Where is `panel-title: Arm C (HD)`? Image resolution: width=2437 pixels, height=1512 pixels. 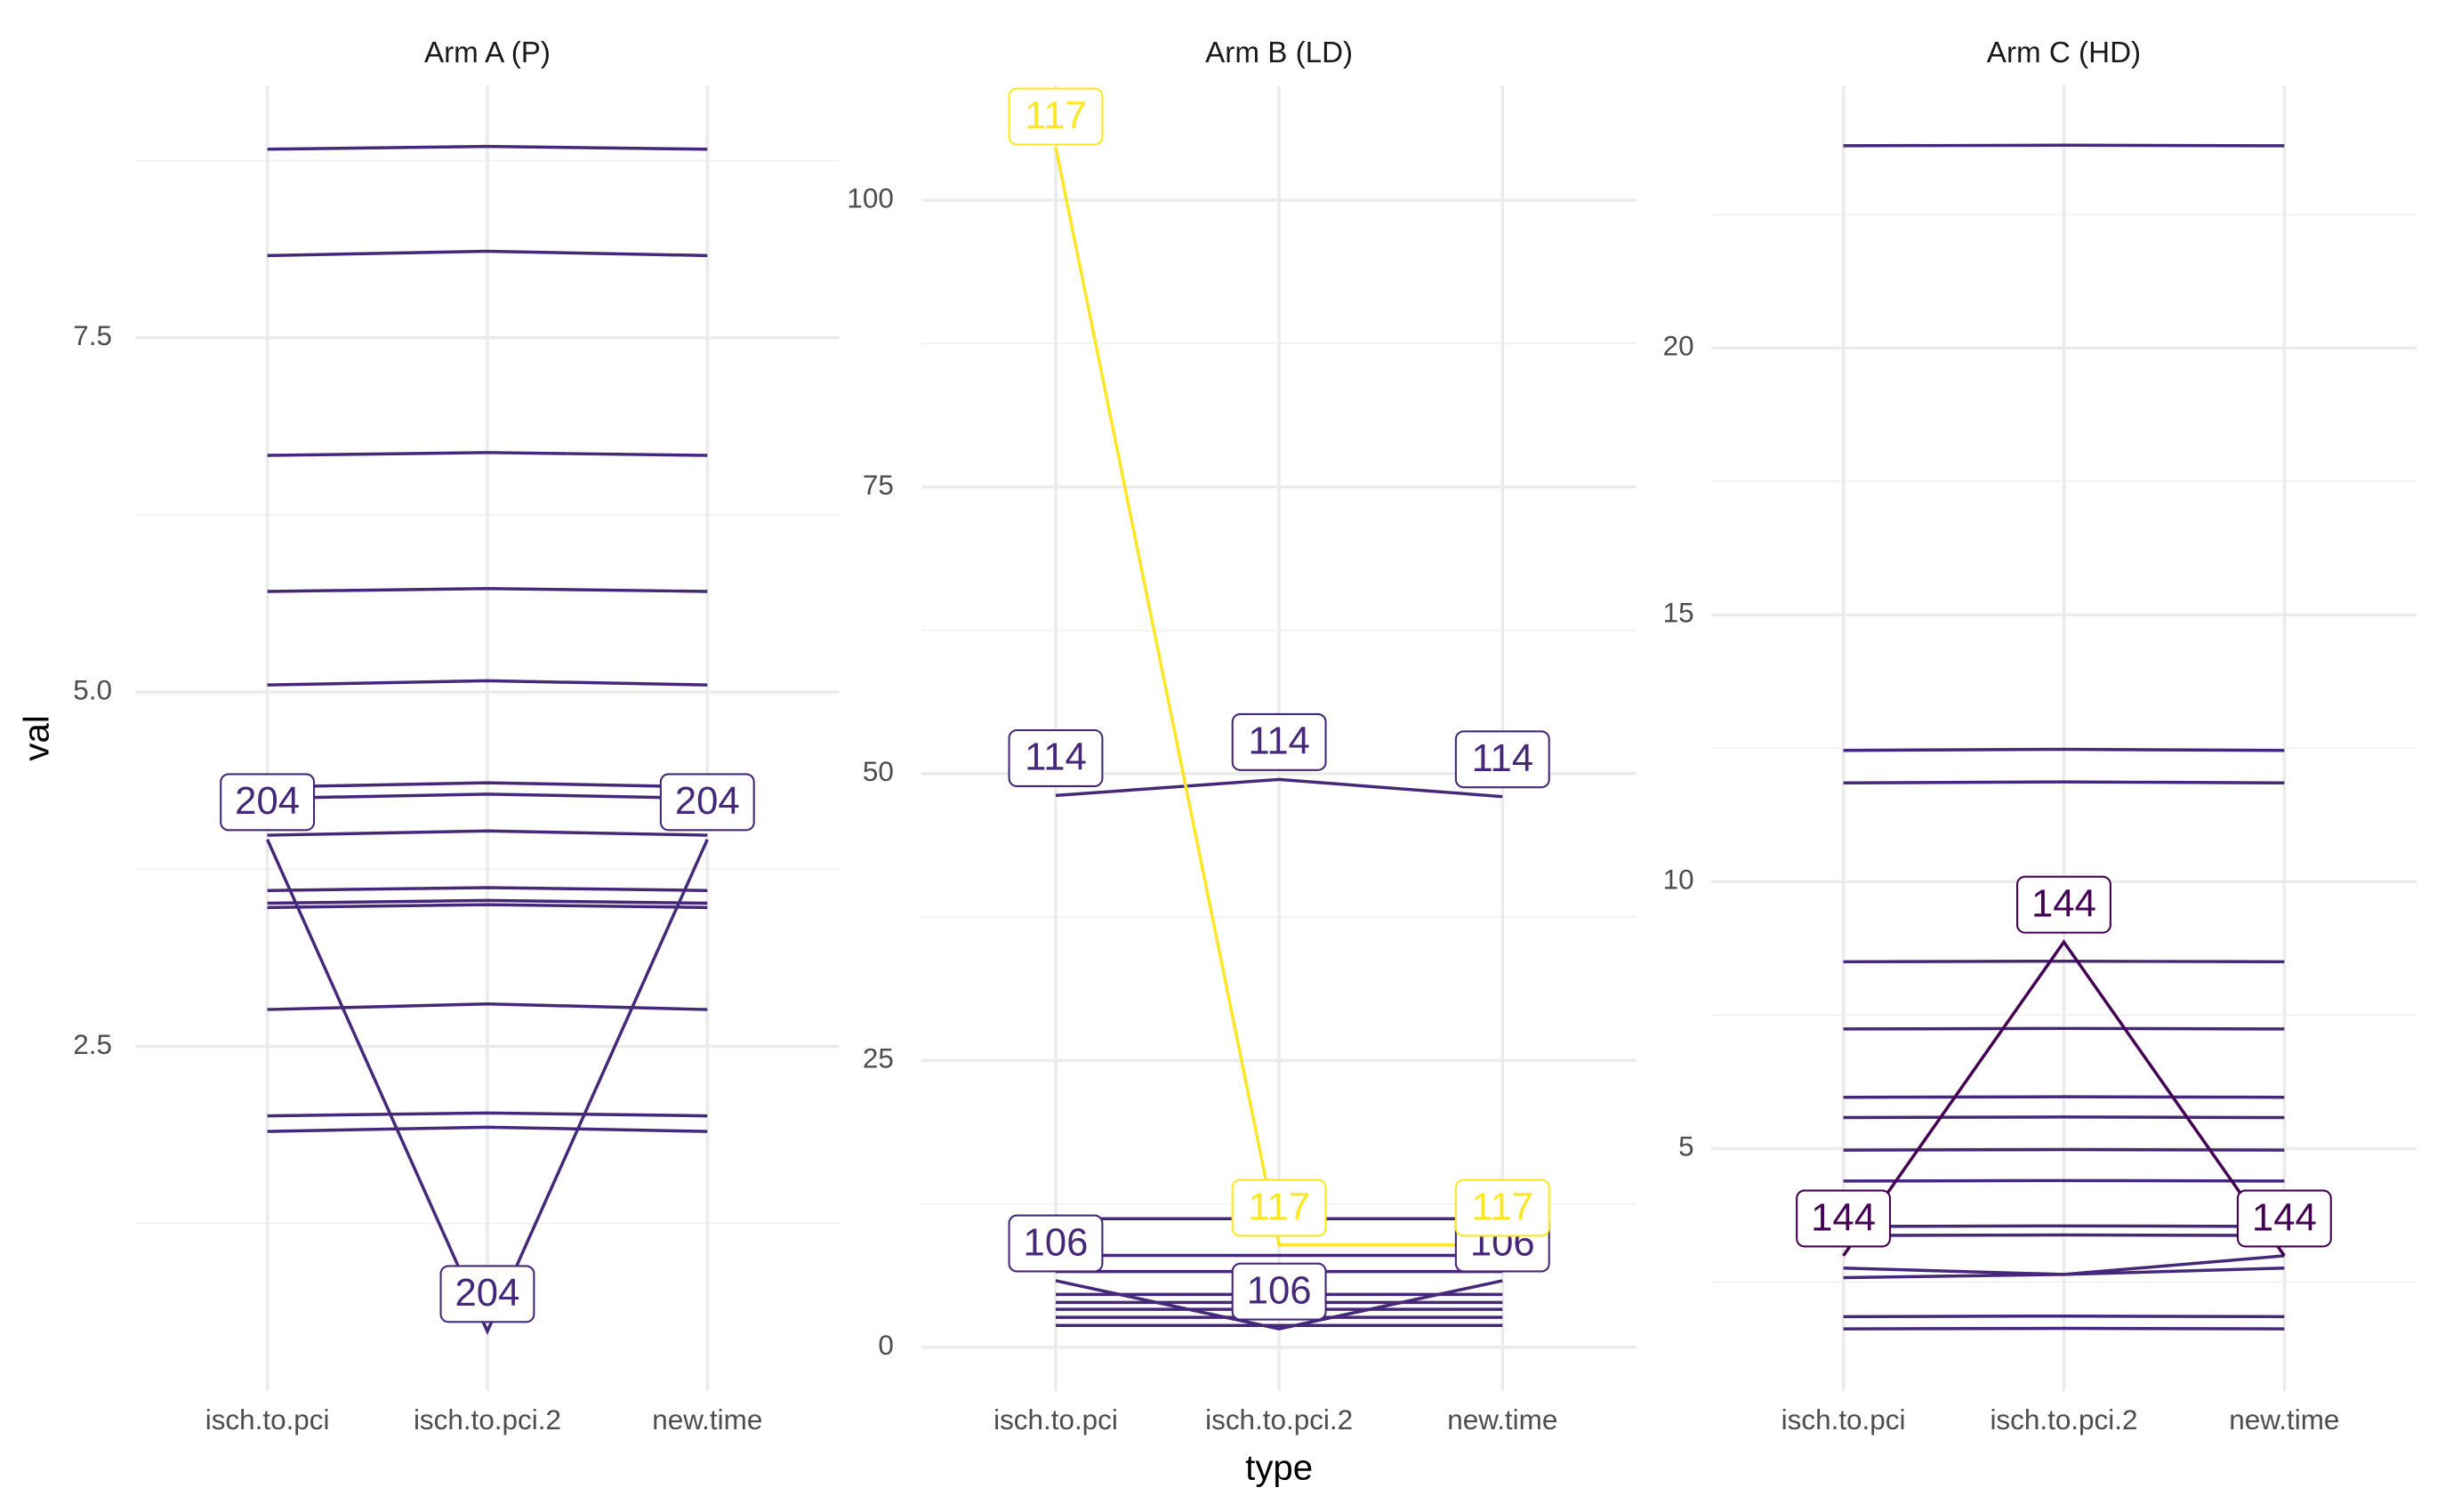 panel-title: Arm C (HD) is located at coordinates (2064, 52).